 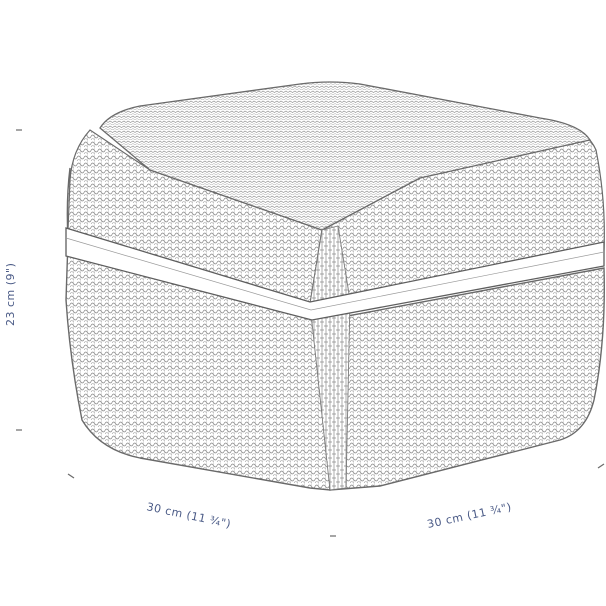 What do you see at coordinates (10, 294) in the screenshot?
I see `height-dimension-label: 23 cm (9")` at bounding box center [10, 294].